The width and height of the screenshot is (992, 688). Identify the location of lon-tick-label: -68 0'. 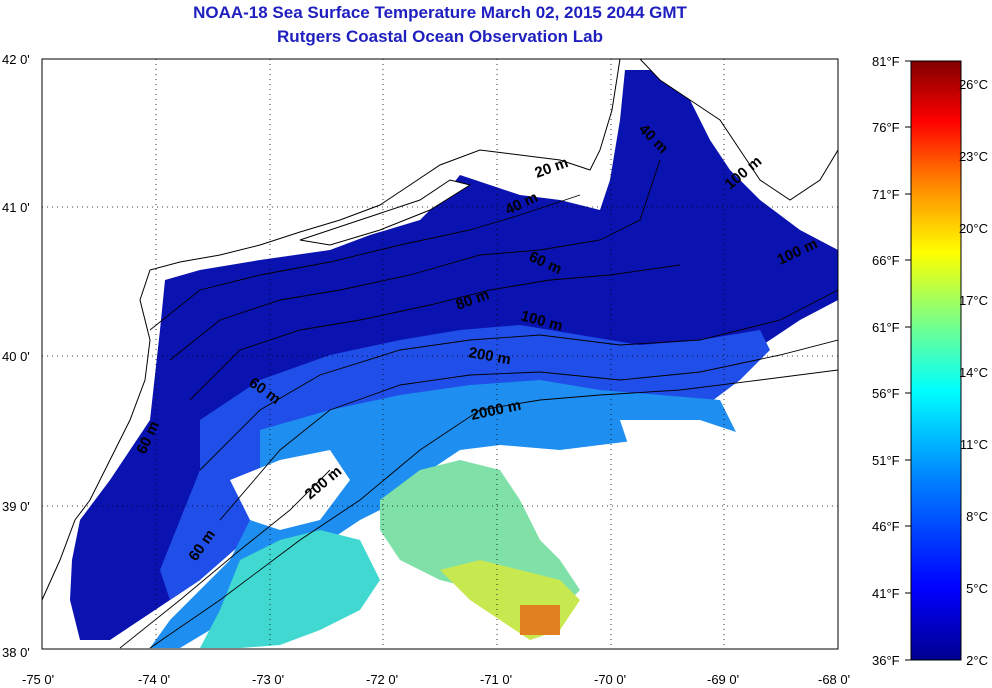
(834, 679).